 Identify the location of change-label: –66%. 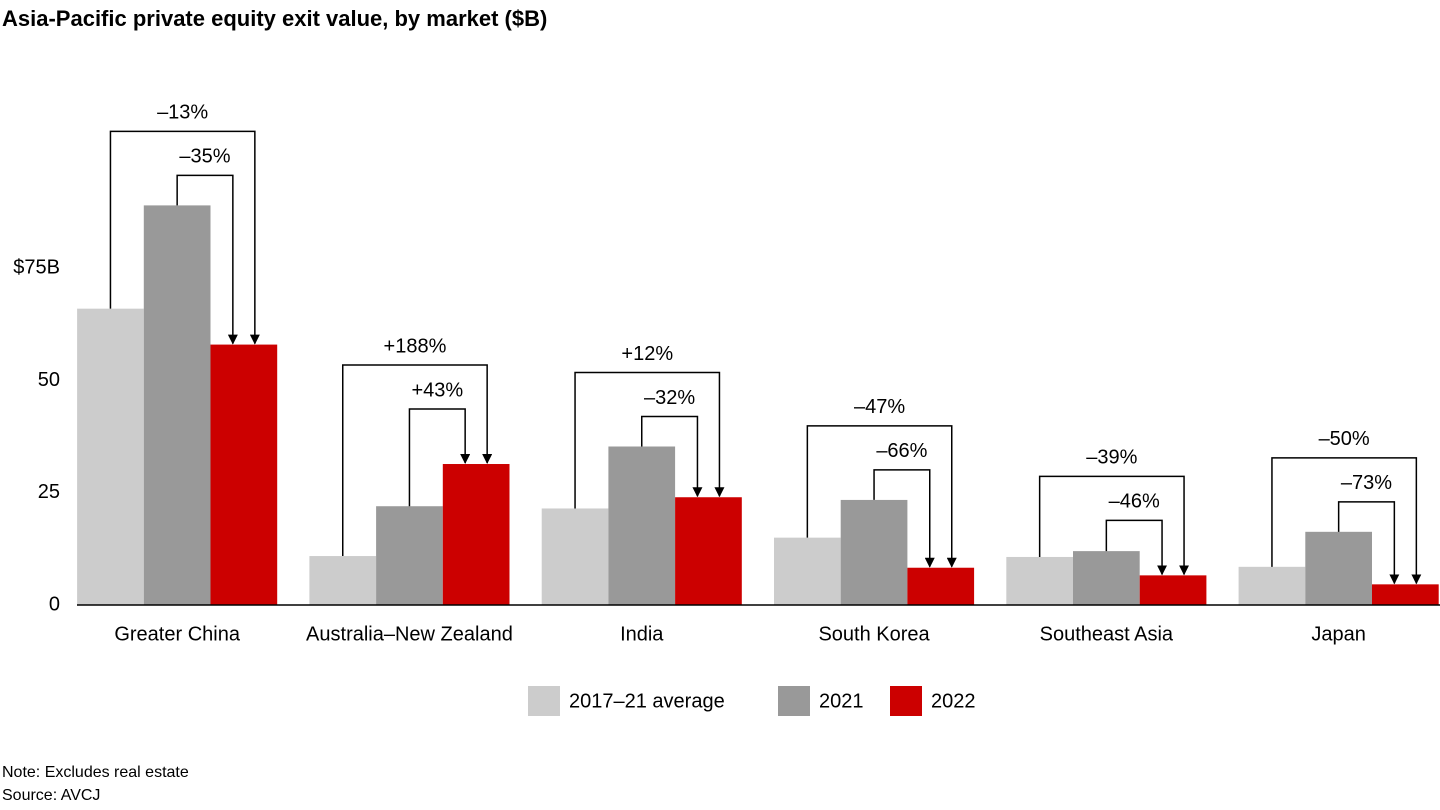
(901, 451).